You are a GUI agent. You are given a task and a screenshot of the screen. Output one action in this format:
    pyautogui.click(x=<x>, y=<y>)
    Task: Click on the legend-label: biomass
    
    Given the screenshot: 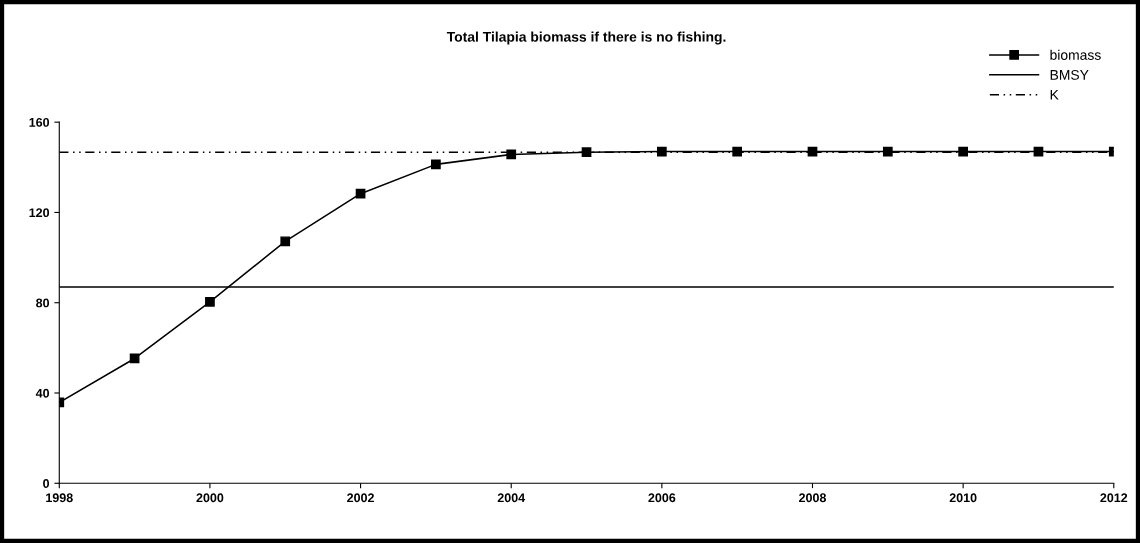 What is the action you would take?
    pyautogui.click(x=1075, y=54)
    